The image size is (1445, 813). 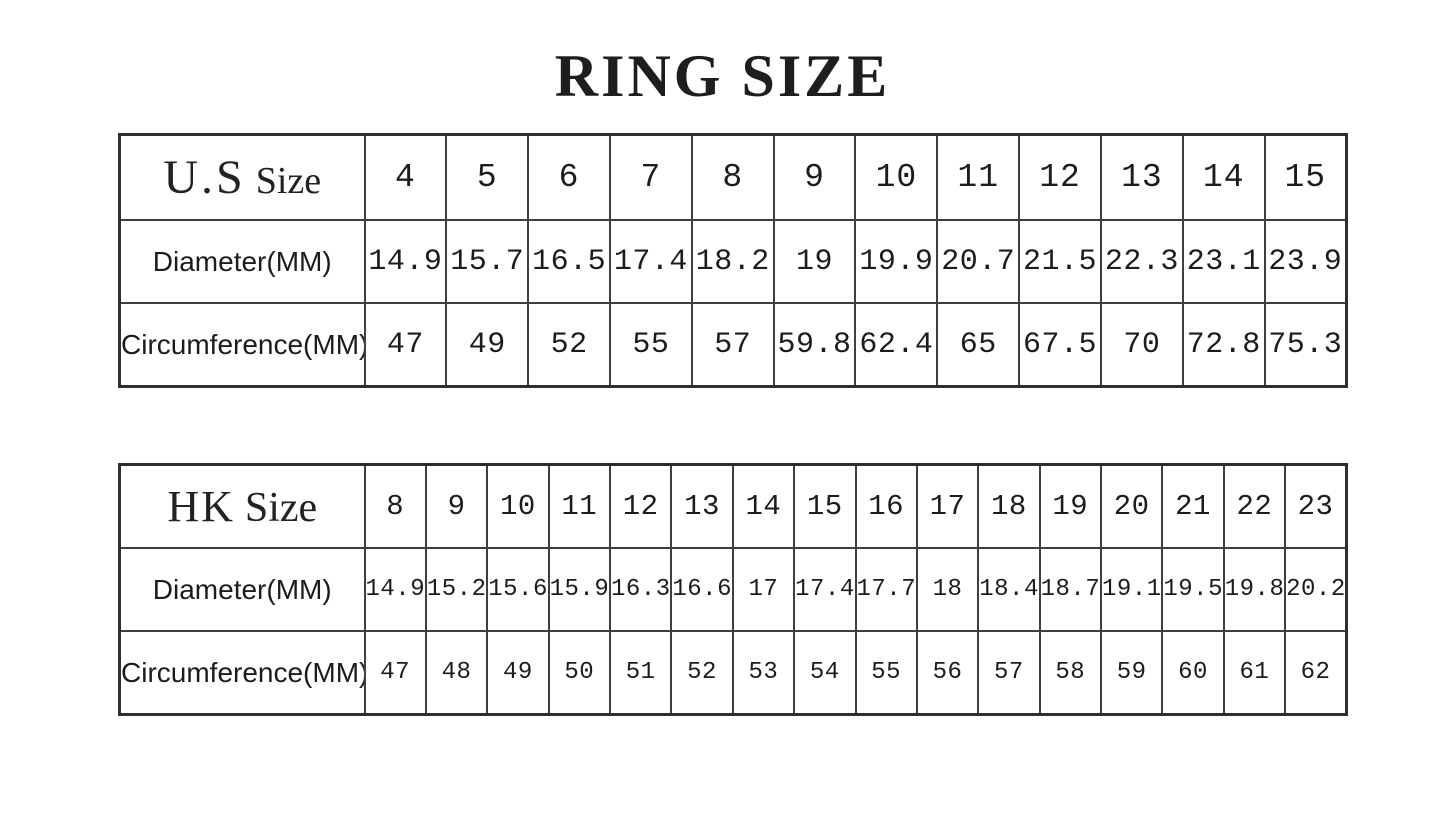 What do you see at coordinates (1305, 345) in the screenshot?
I see `us-circumference-cell: 75.3` at bounding box center [1305, 345].